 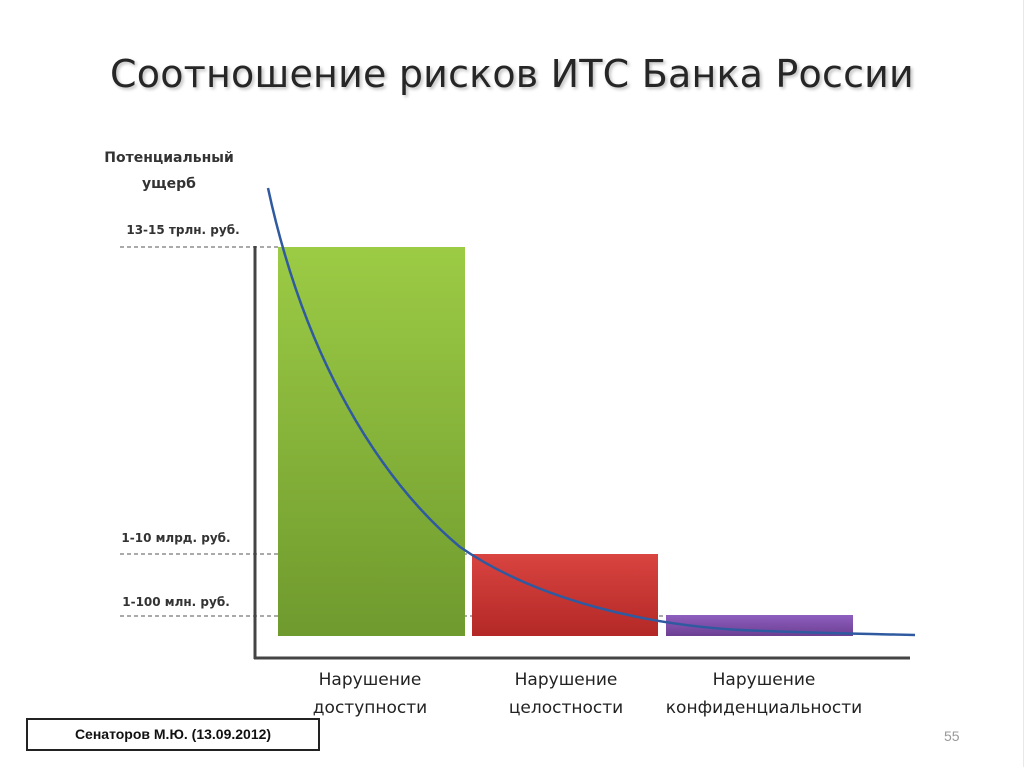 I want to click on level-label-0: 13-15 трлн. руб., so click(x=182, y=230).